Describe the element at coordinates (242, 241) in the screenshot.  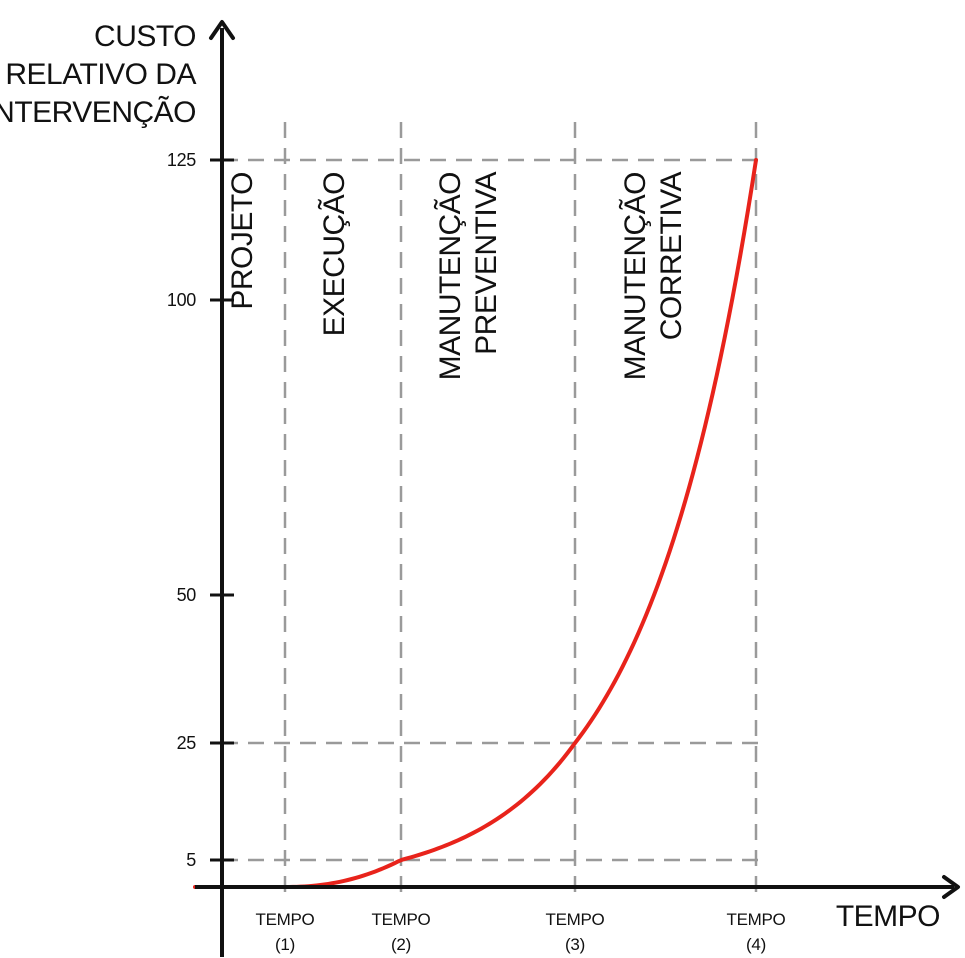
I see `phase-label: PROJETO` at that location.